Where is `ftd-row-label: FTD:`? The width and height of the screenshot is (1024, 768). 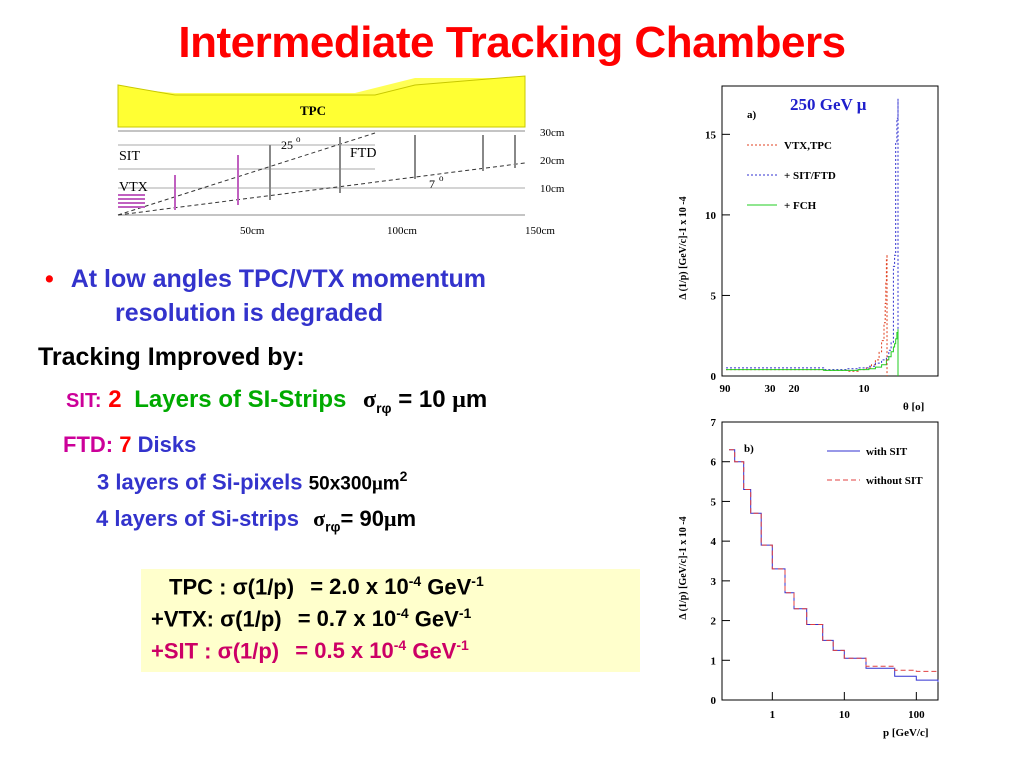
ftd-row-label: FTD: is located at coordinates (88, 444).